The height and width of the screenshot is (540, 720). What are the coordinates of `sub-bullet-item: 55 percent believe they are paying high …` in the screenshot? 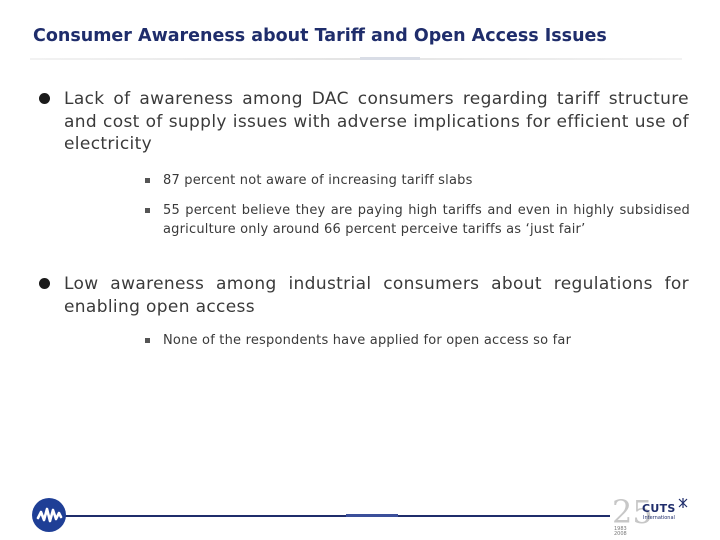 It's located at (417, 231).